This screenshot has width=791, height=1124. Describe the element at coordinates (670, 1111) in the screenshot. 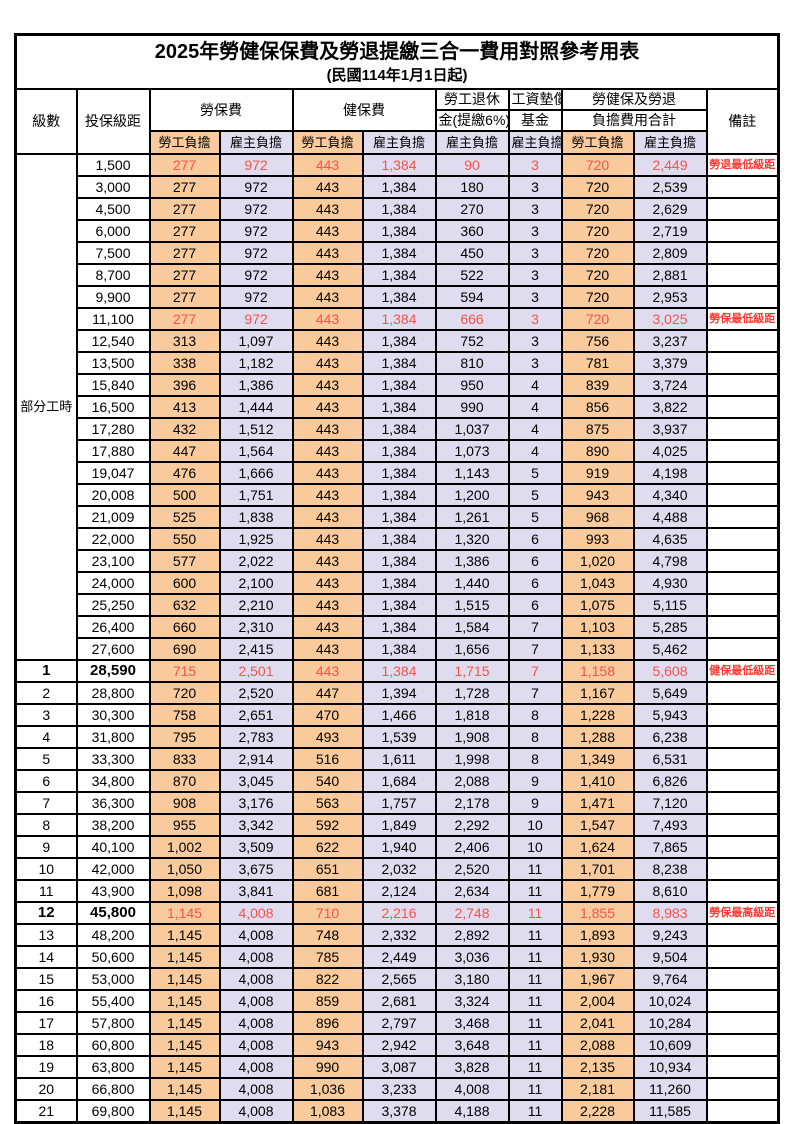

I see `total-employer-cell: 11,585` at that location.